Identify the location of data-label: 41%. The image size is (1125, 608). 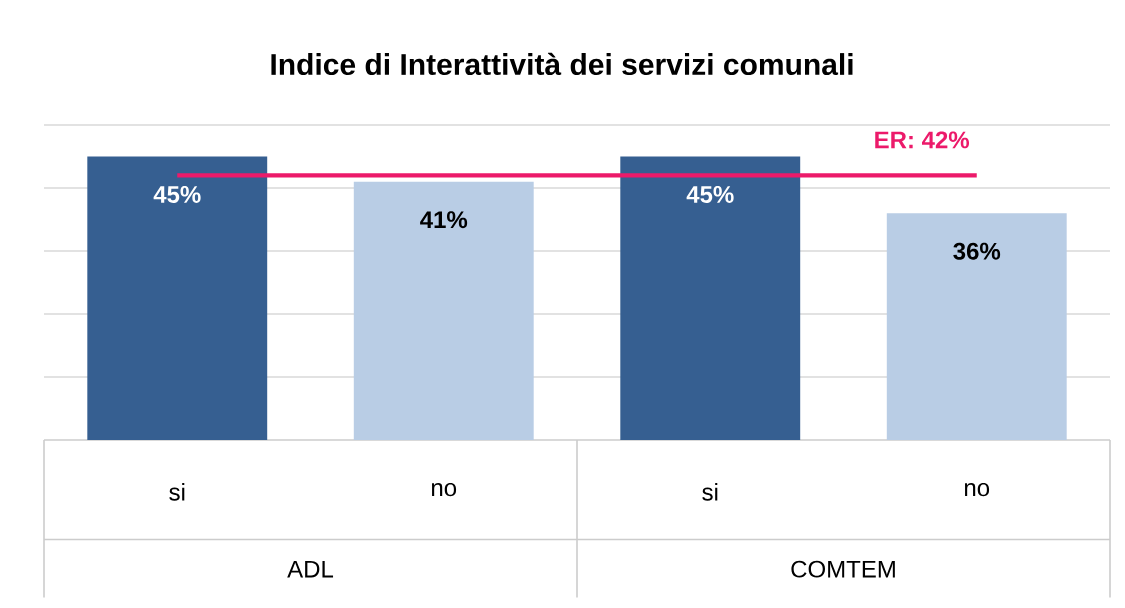
(444, 220).